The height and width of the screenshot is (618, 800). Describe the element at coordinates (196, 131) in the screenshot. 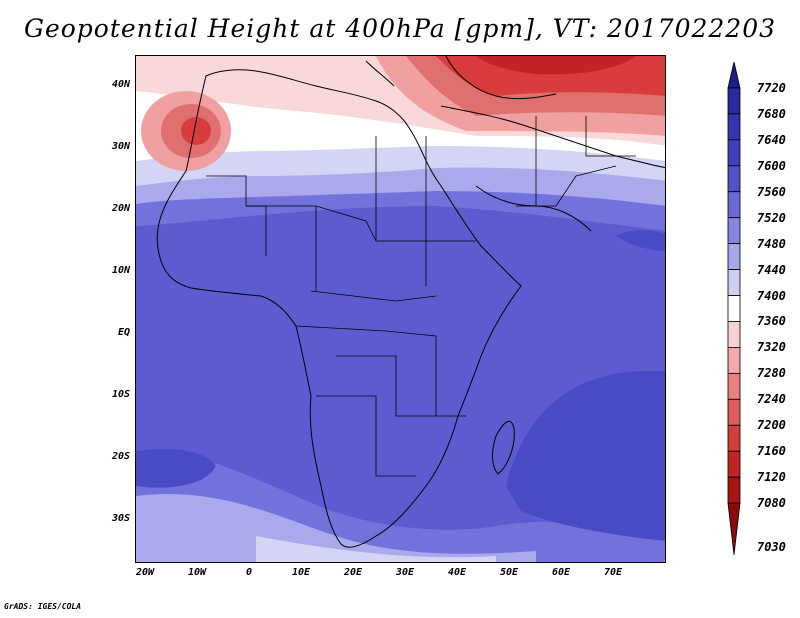

I see `contour-fill-low-nw-inner` at that location.